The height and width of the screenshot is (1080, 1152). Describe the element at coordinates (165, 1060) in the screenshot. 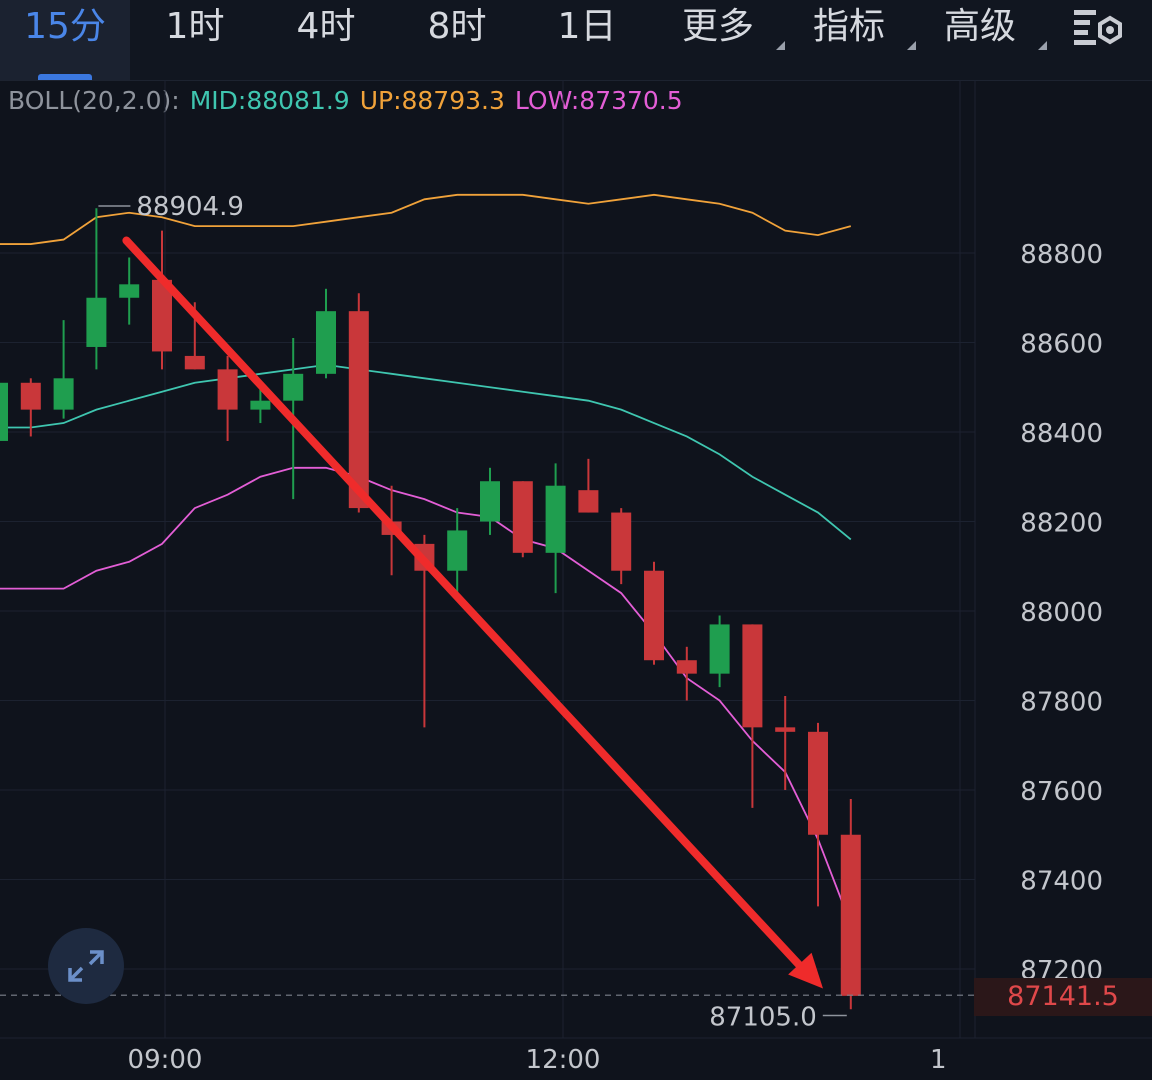

I see `x-tick-label: 09:00` at that location.